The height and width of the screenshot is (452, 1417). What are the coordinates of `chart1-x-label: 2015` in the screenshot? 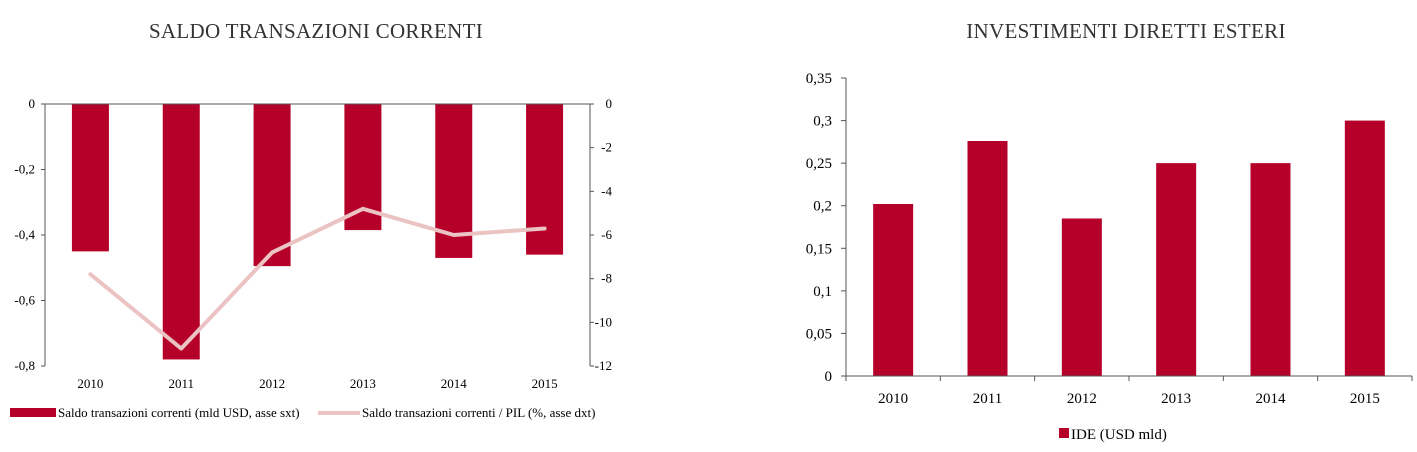 It's located at (545, 383).